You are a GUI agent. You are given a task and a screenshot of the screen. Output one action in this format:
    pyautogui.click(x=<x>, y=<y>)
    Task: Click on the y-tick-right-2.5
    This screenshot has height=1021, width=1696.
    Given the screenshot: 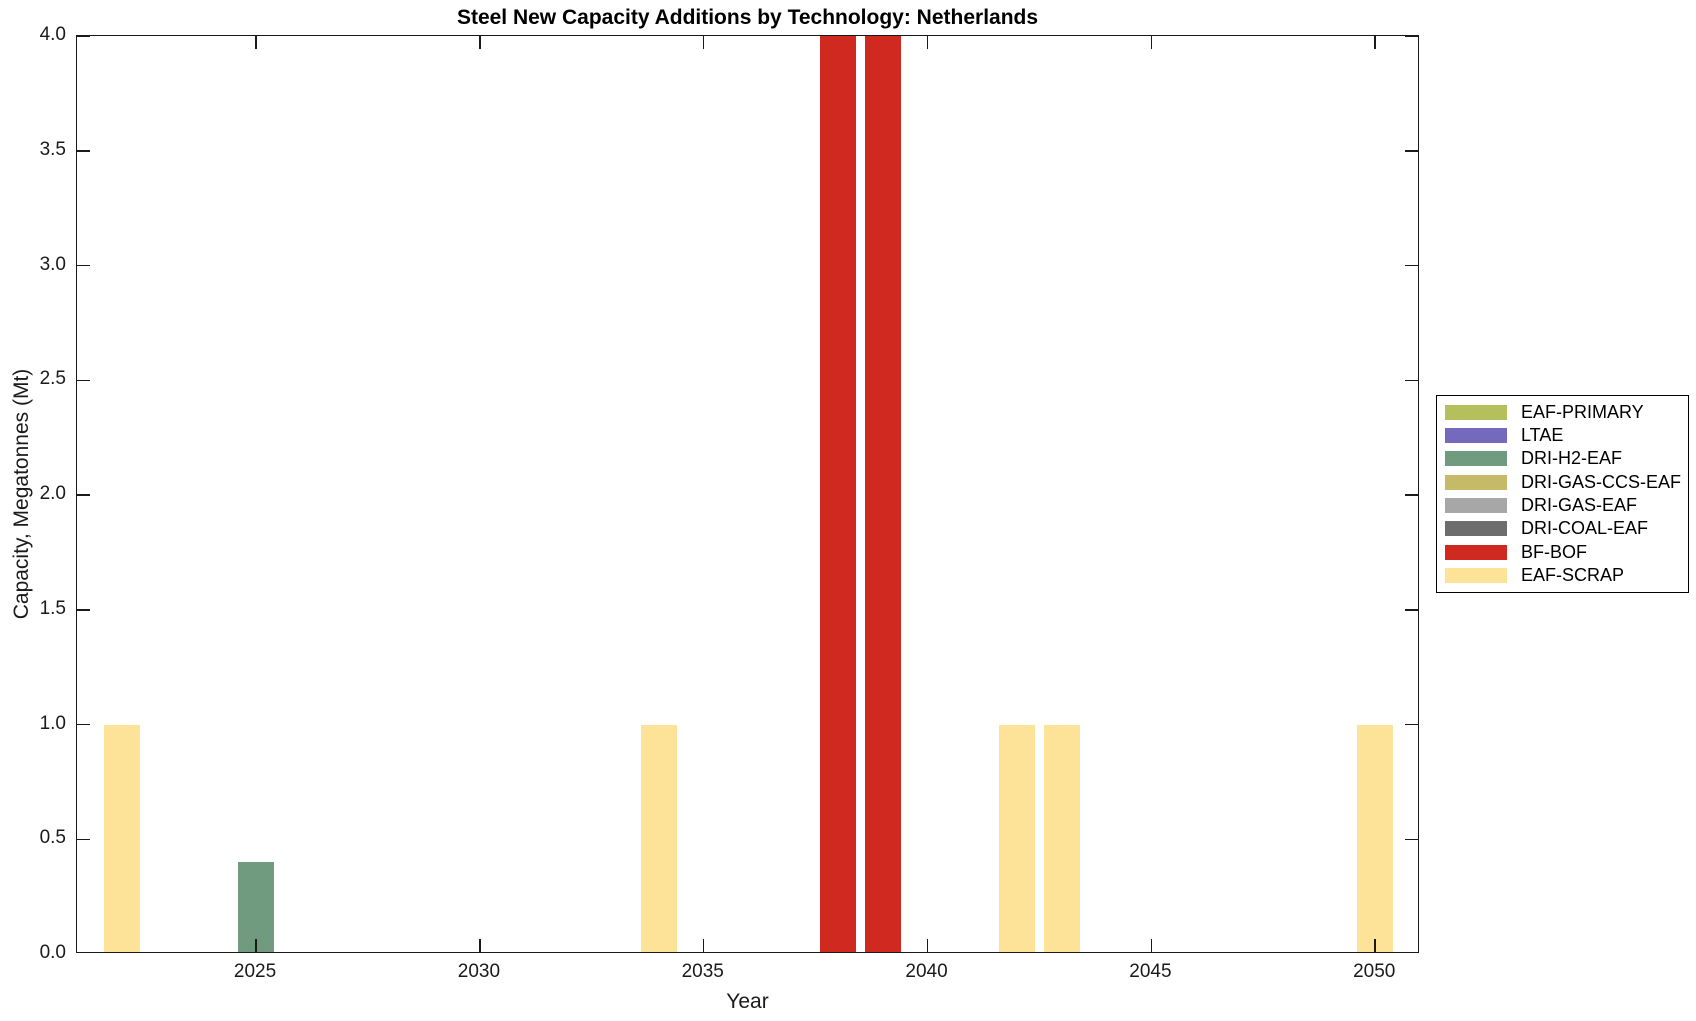 What is the action you would take?
    pyautogui.click(x=1411, y=380)
    